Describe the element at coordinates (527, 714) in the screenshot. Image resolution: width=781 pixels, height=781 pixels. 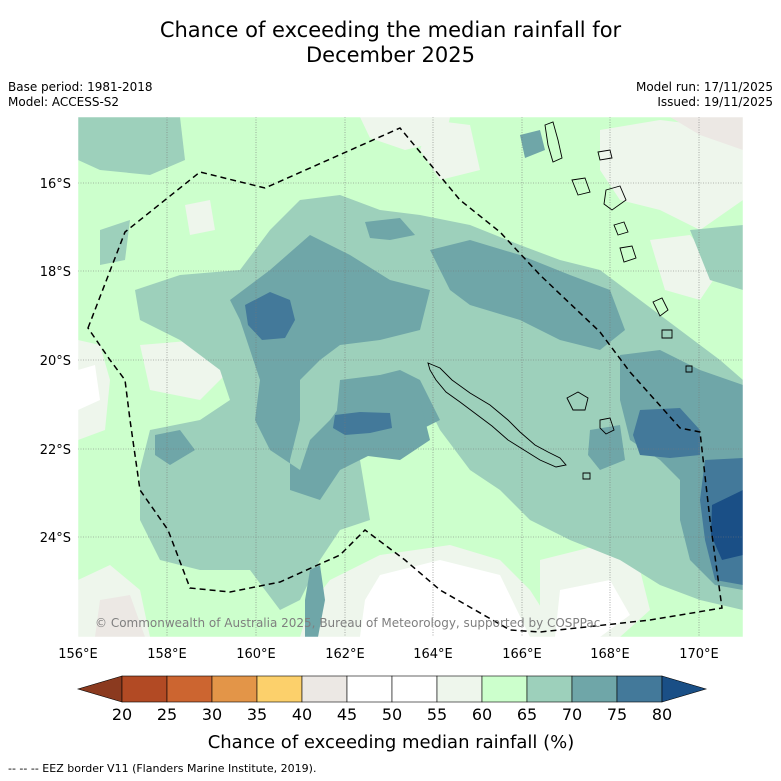
I see `colorbar-tick: 65` at that location.